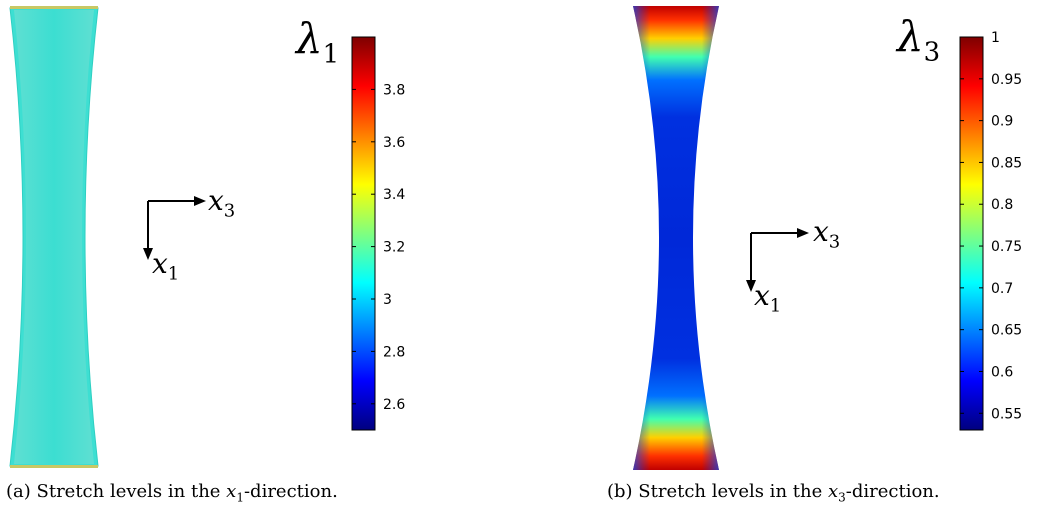 The image size is (1042, 515). What do you see at coordinates (773, 493) in the screenshot?
I see `caption-b: (b) Stretch levels in the x3-direction.` at bounding box center [773, 493].